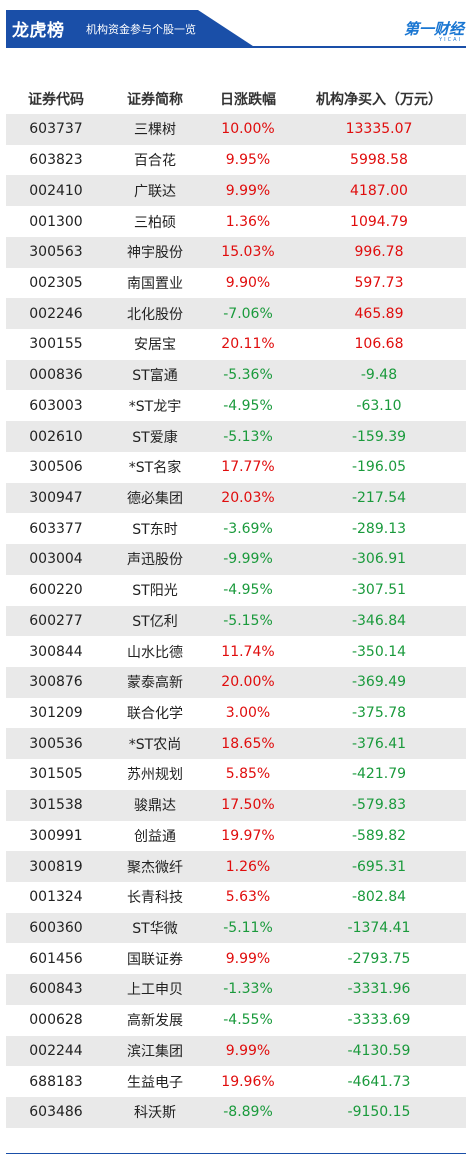 This screenshot has width=472, height=1170. What do you see at coordinates (433, 29) in the screenshot?
I see `yicai-logo: 第一财经` at bounding box center [433, 29].